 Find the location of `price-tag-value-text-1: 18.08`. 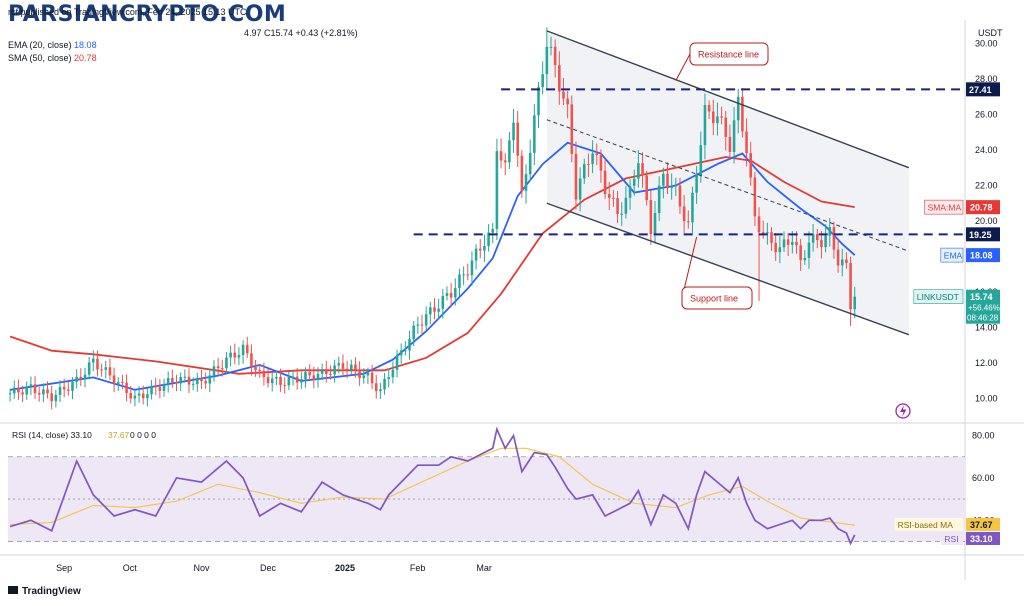

price-tag-value-text-1: 18.08 is located at coordinates (981, 256).